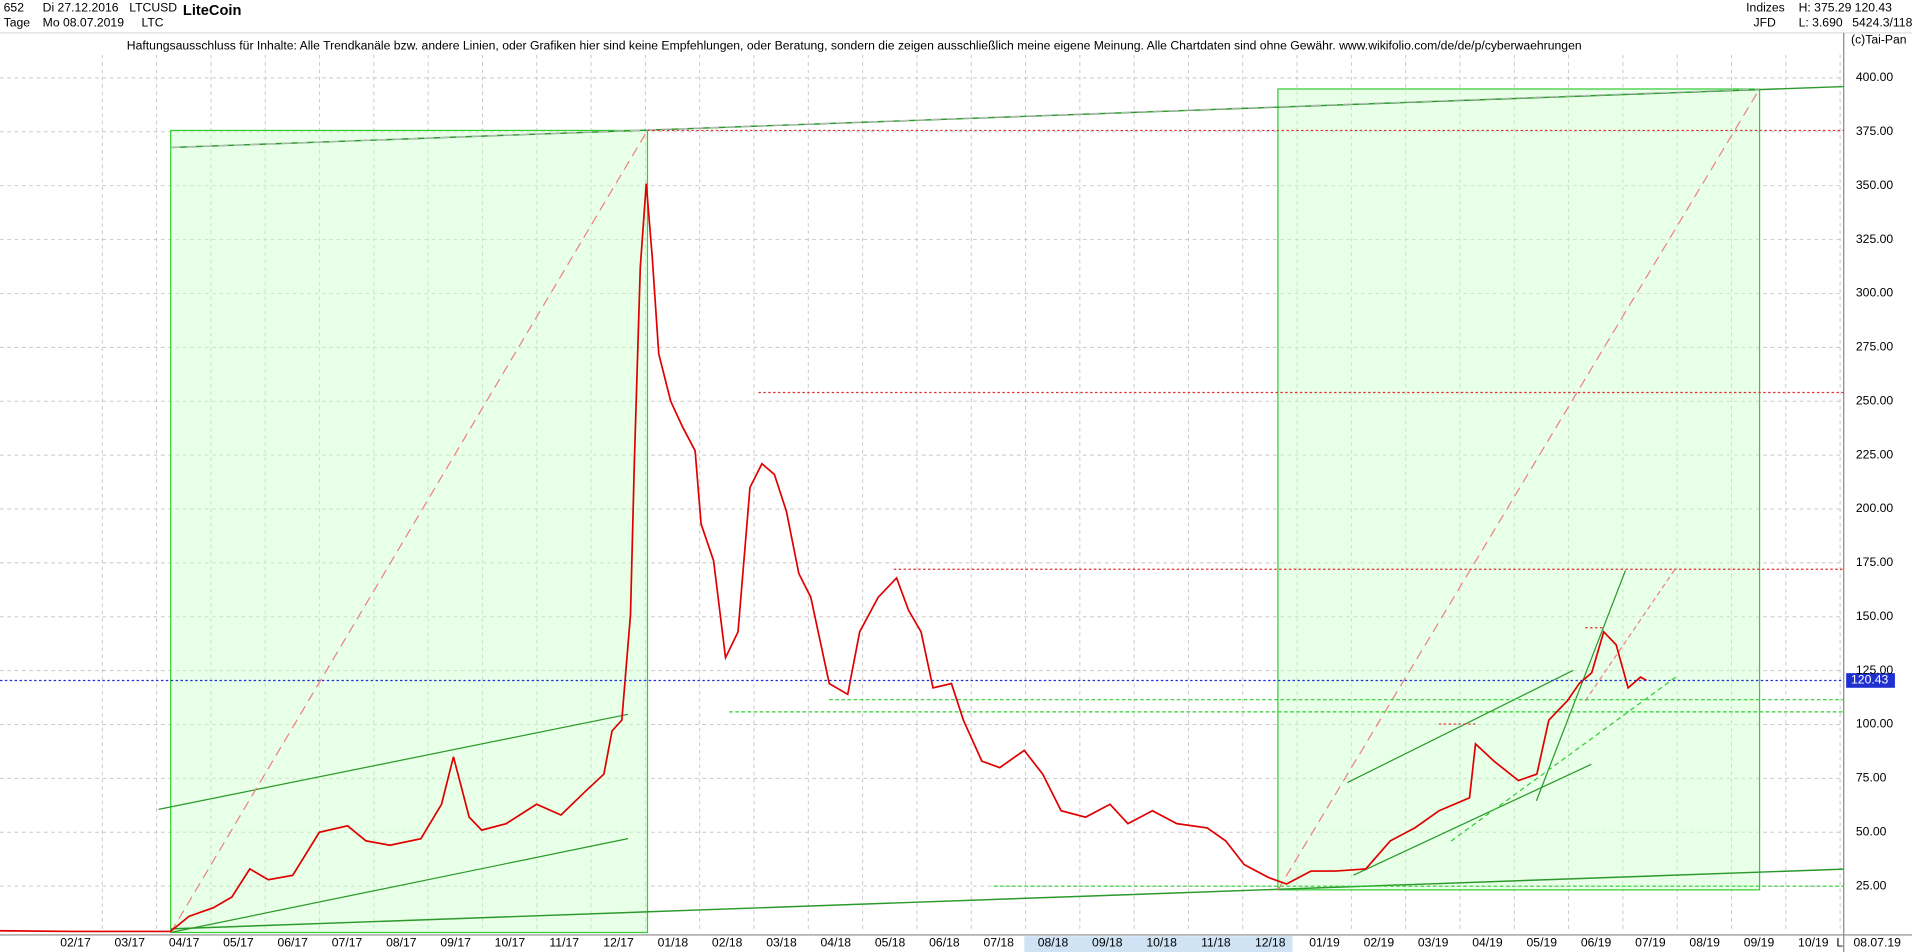  Describe the element at coordinates (75, 943) in the screenshot. I see `x-tick-label: 02/17` at that location.